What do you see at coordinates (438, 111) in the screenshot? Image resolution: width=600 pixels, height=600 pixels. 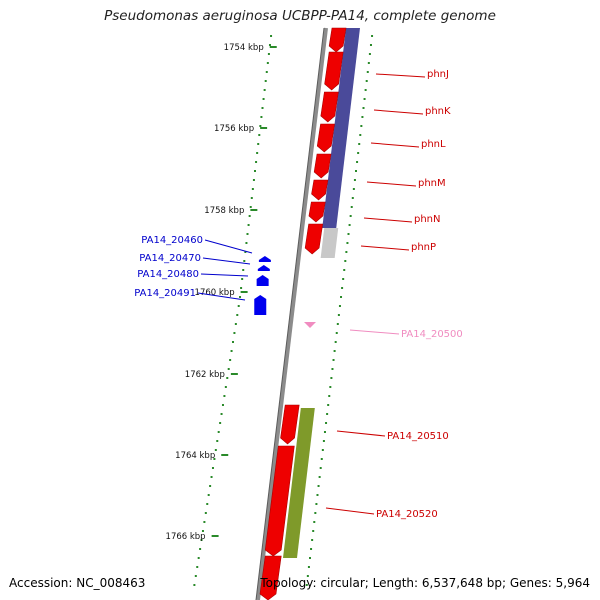 I see `gene-label: phnK` at bounding box center [438, 111].